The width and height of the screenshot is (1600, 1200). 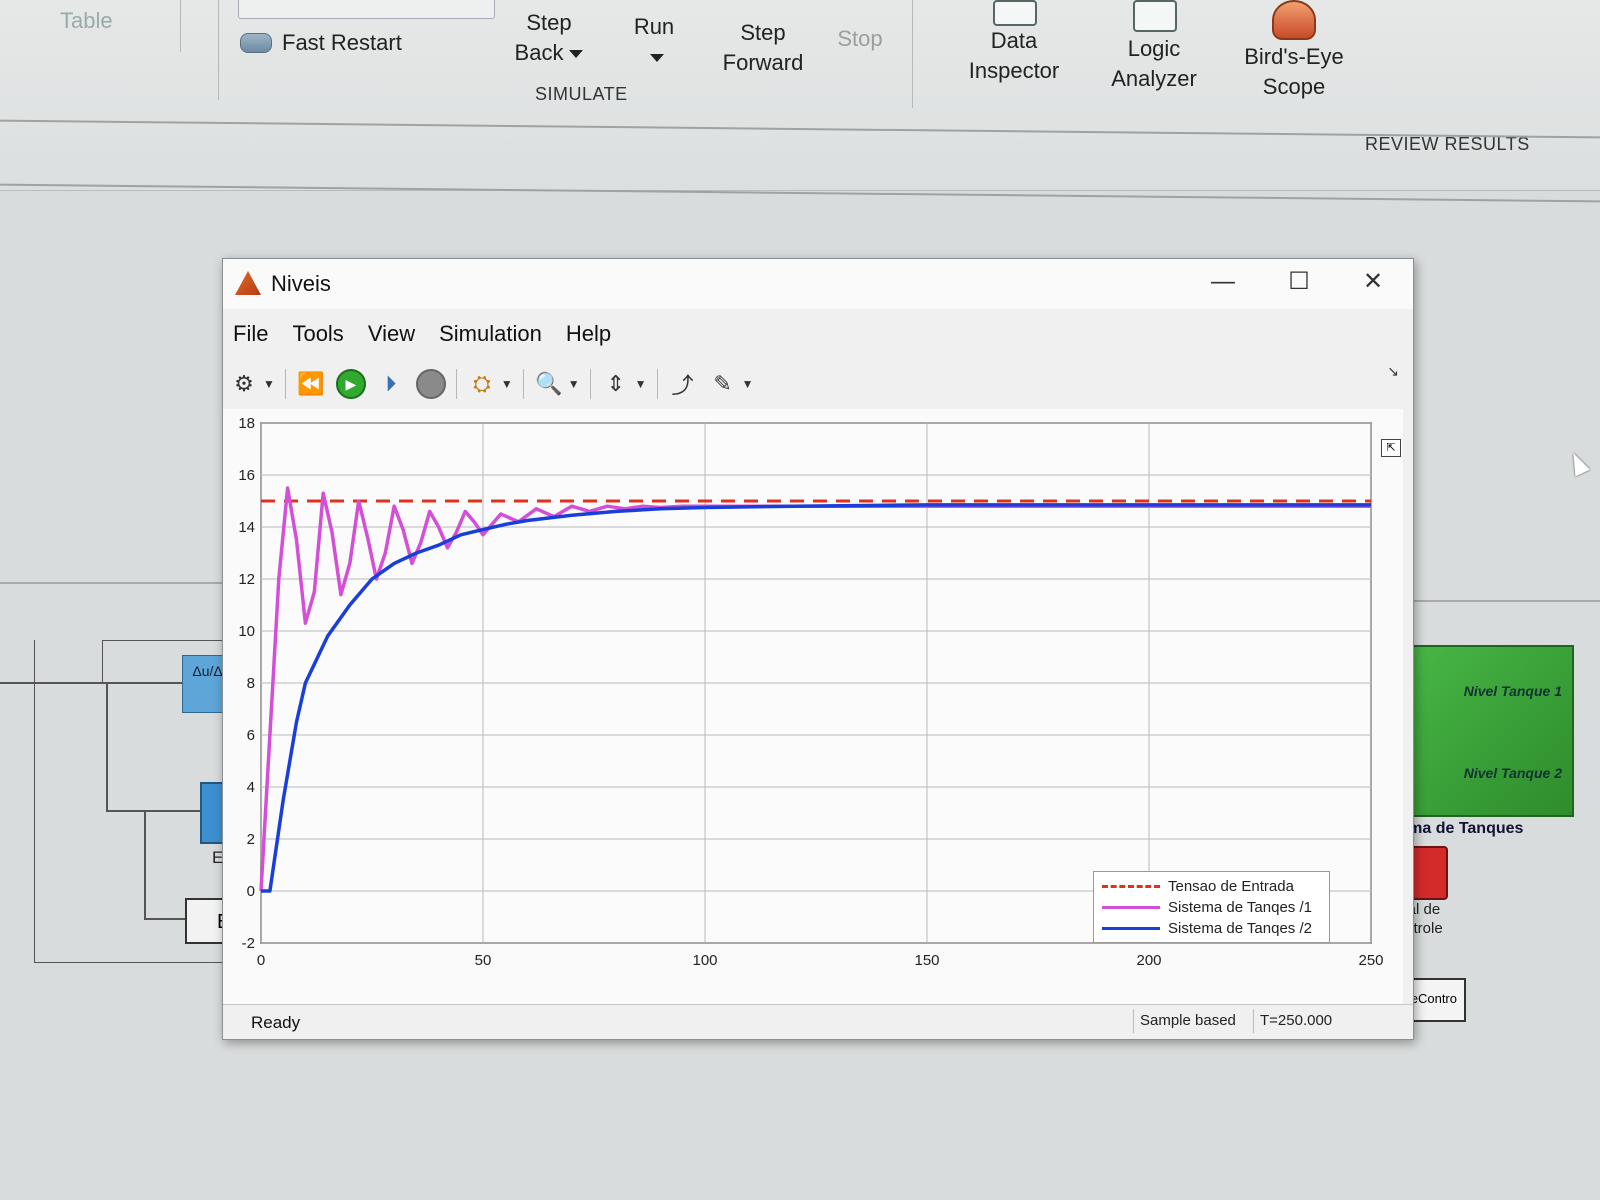 I want to click on step-back-label-2: Back, so click(x=539, y=52).